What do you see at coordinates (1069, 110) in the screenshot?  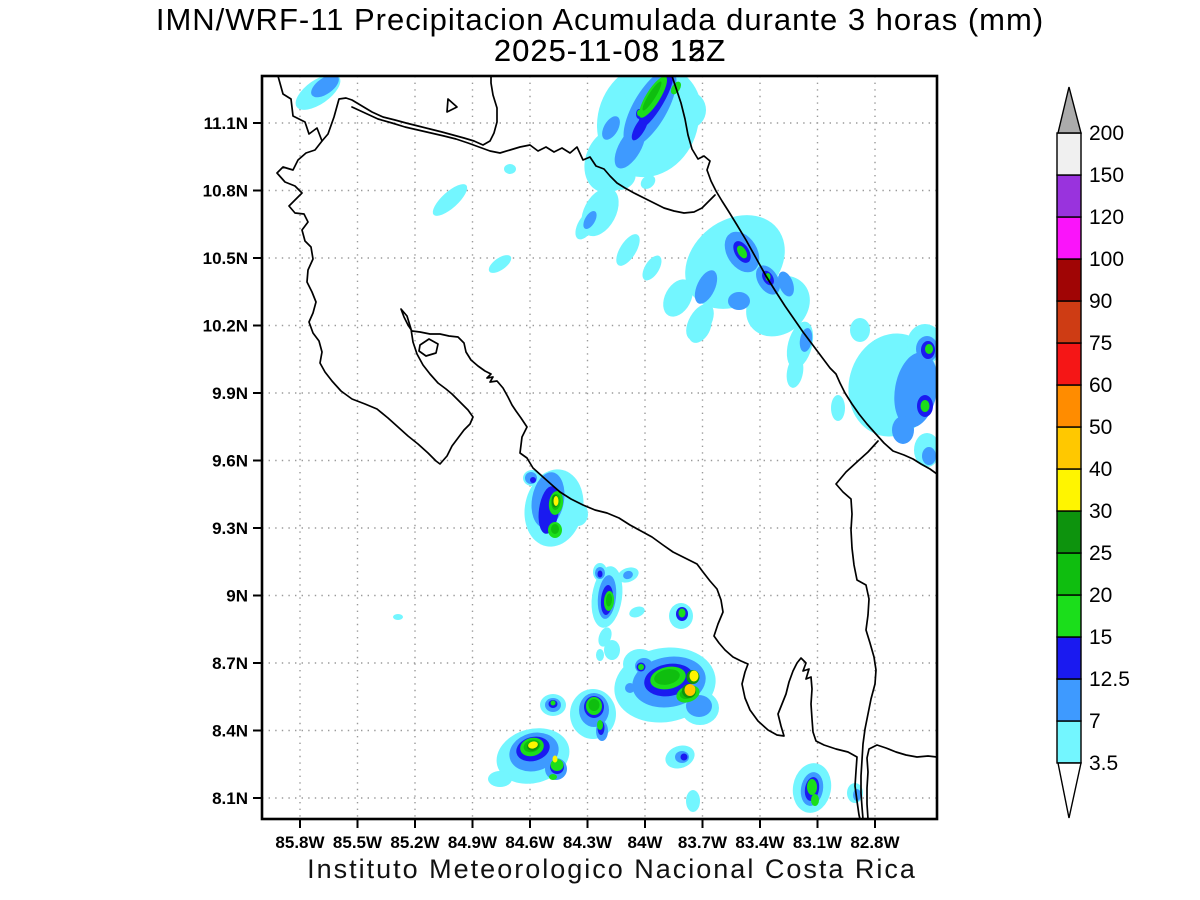 I see `colorbar-above-max-arrow` at bounding box center [1069, 110].